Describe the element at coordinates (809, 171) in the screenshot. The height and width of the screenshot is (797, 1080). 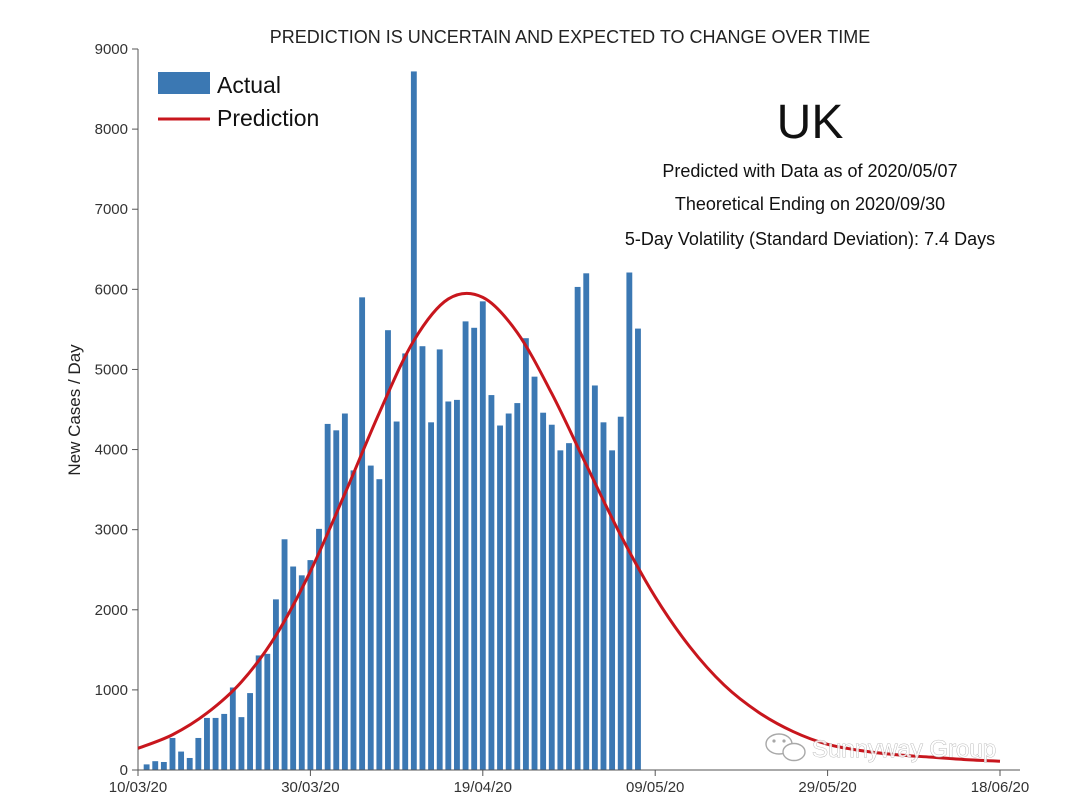
I see `annotation-data-date: Predicted with Data as of 2020/05/07` at that location.